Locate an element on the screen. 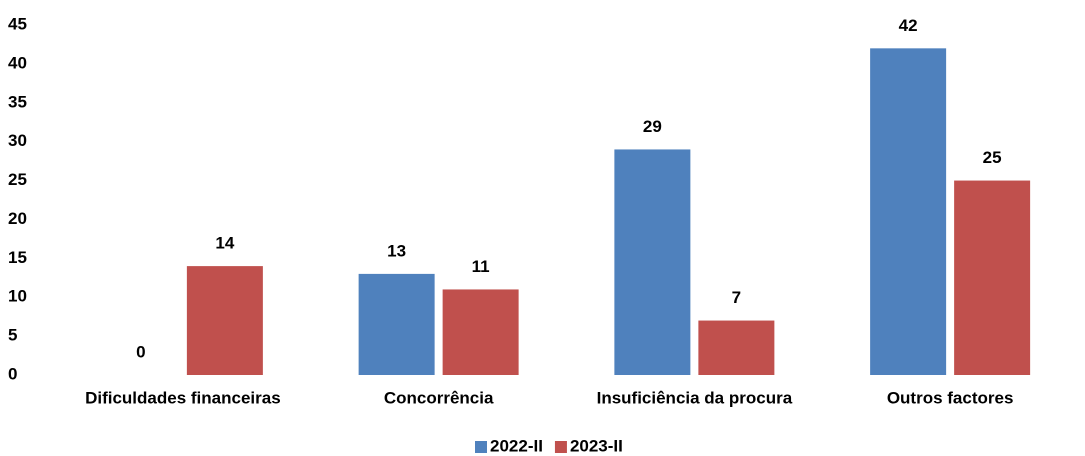  data-label: 14 is located at coordinates (224, 243).